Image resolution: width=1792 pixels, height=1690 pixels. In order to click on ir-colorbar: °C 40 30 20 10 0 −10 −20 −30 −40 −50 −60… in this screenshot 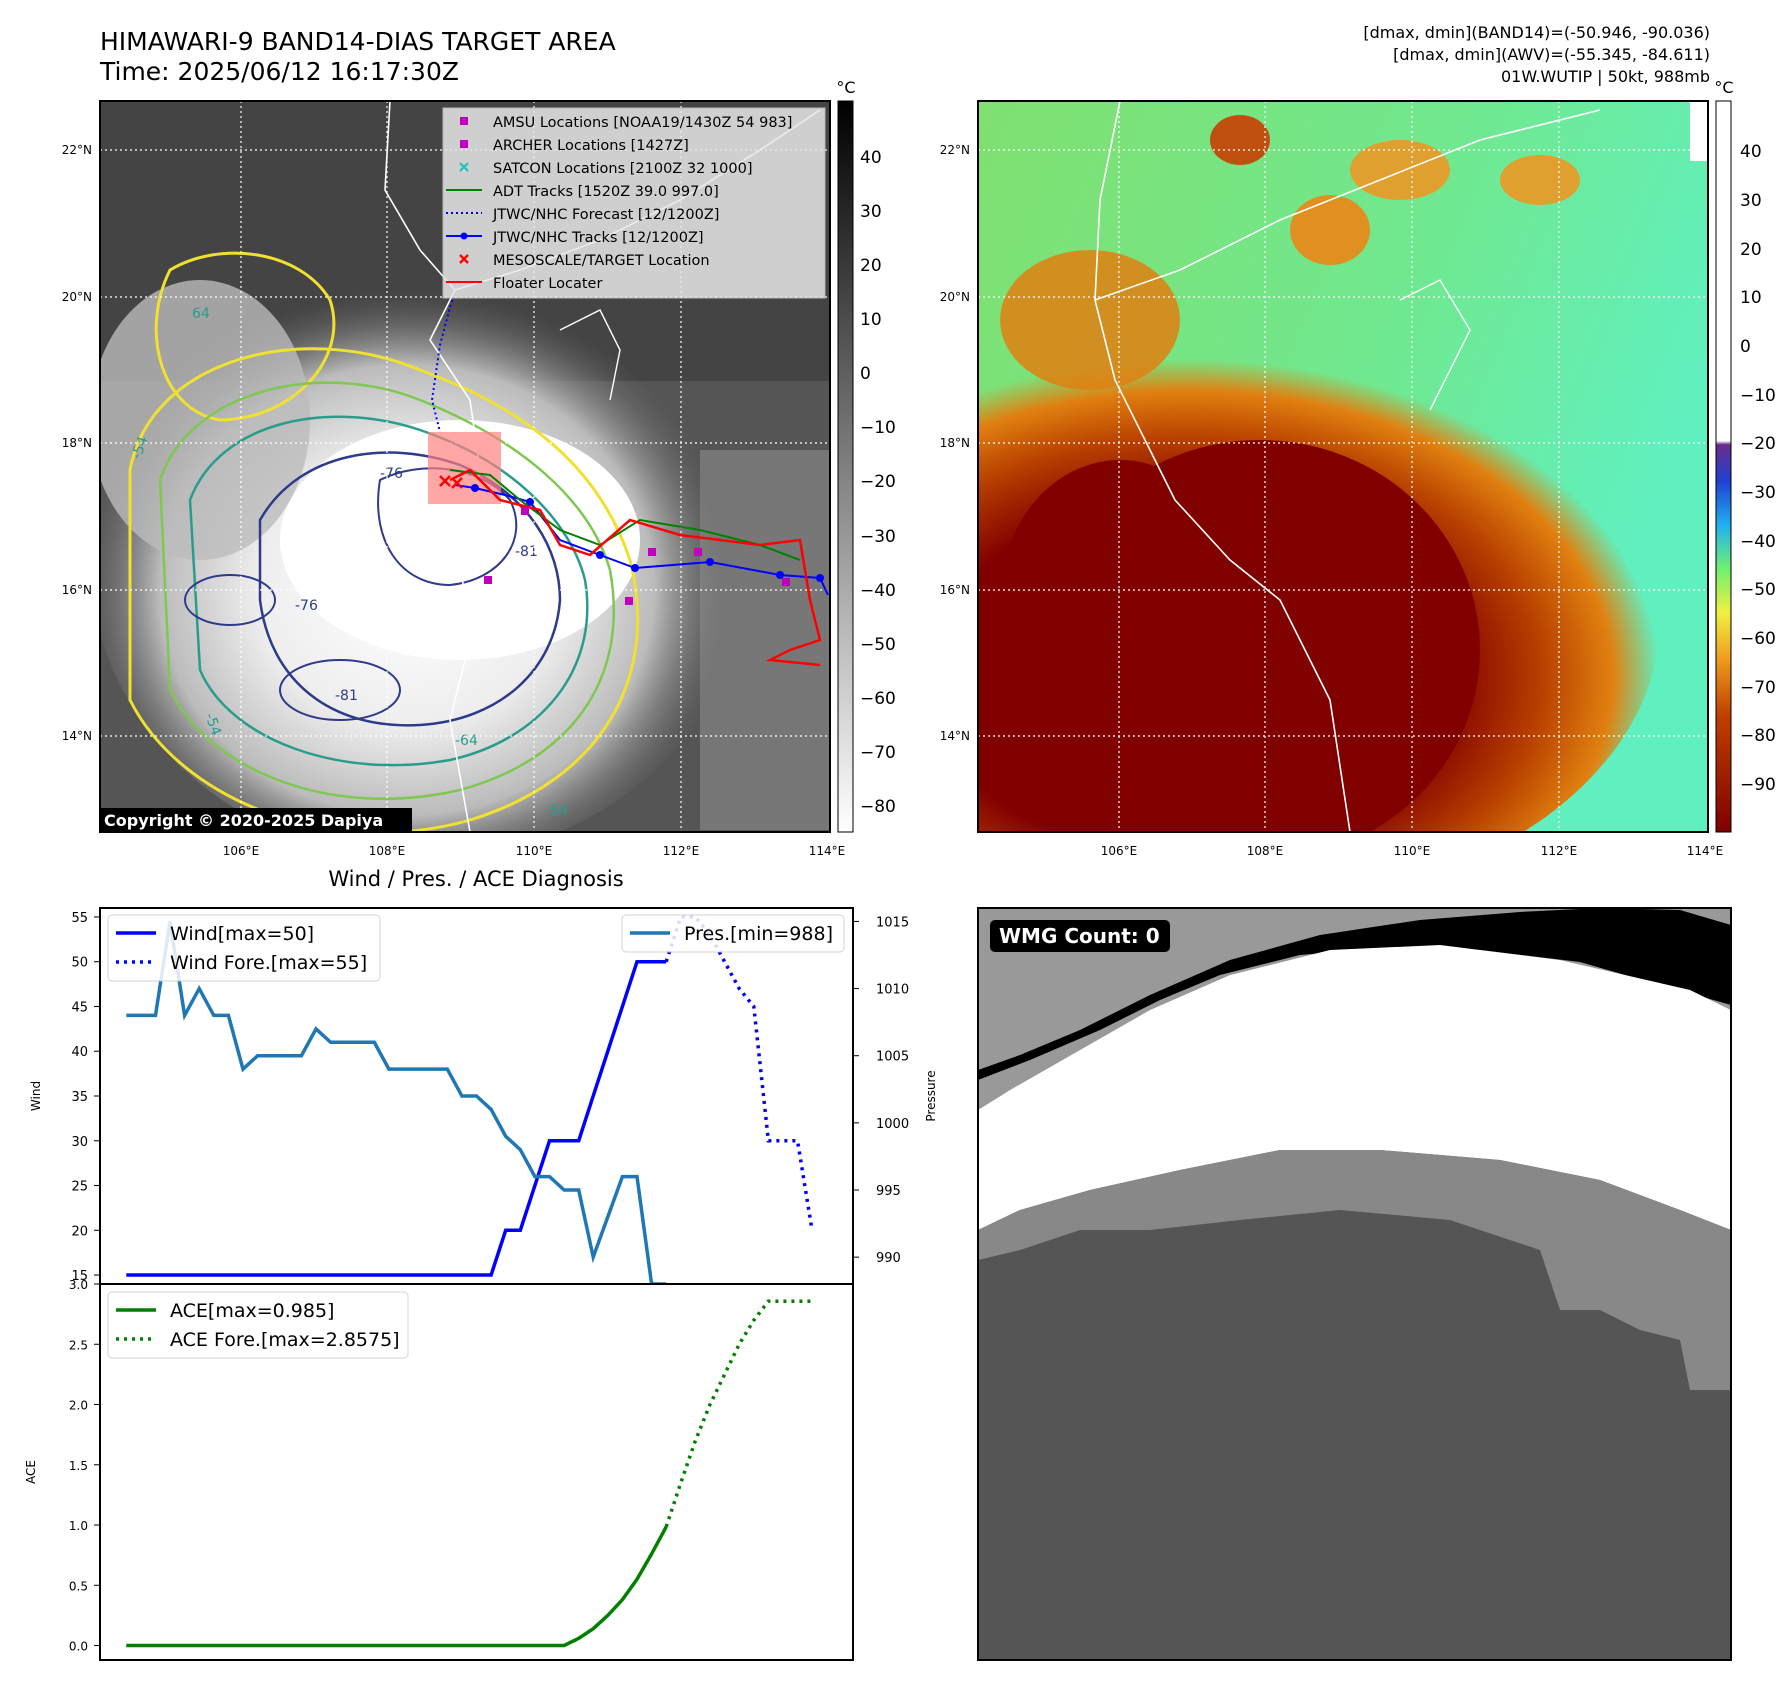, I will do `click(866, 455)`.